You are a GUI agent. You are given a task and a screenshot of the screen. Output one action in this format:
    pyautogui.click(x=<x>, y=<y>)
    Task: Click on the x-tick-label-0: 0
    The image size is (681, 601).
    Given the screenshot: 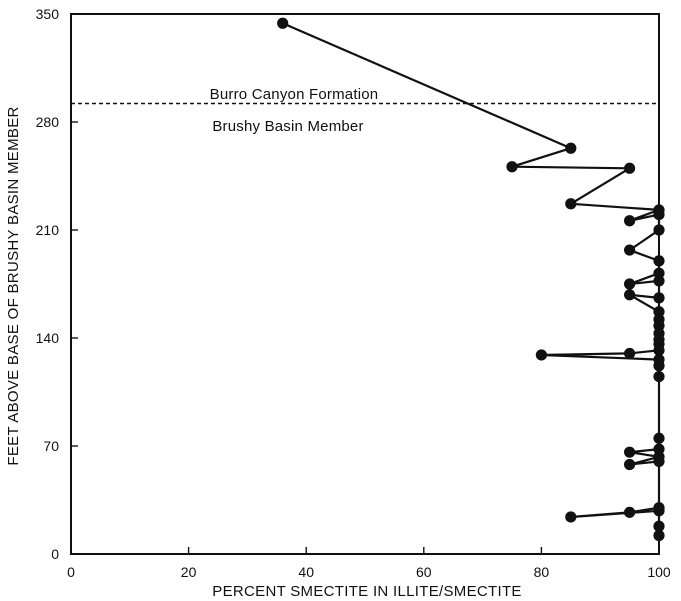 What is the action you would take?
    pyautogui.click(x=71, y=572)
    